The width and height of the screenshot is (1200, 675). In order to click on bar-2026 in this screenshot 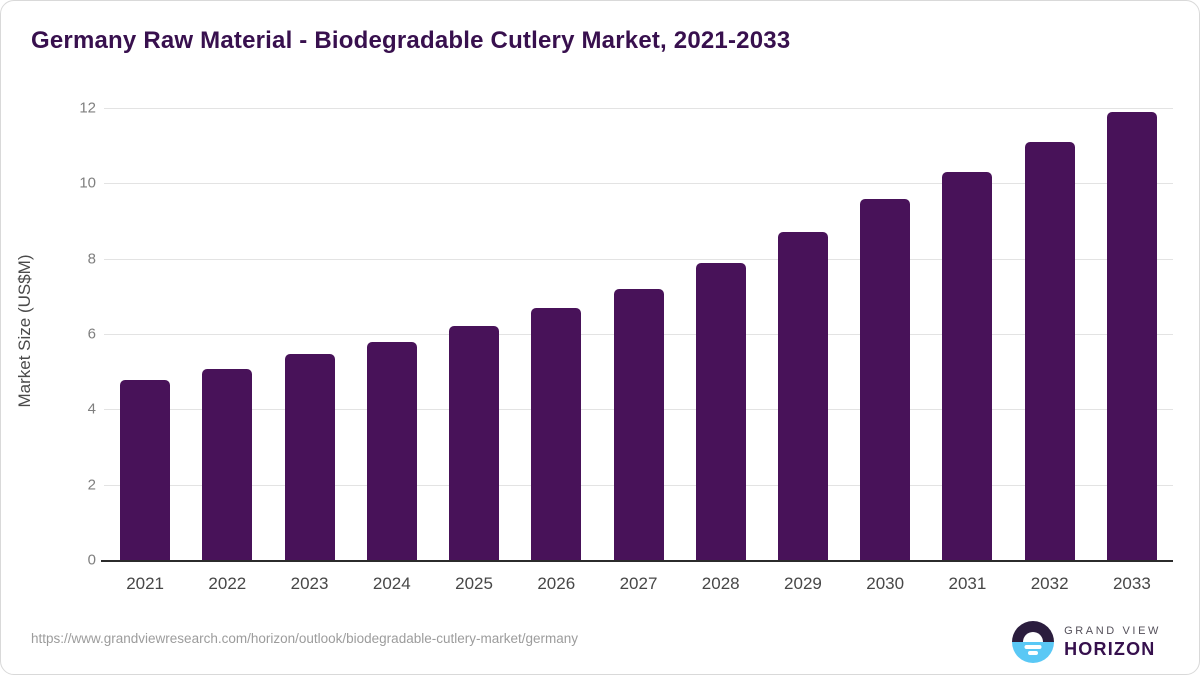, I will do `click(556, 434)`.